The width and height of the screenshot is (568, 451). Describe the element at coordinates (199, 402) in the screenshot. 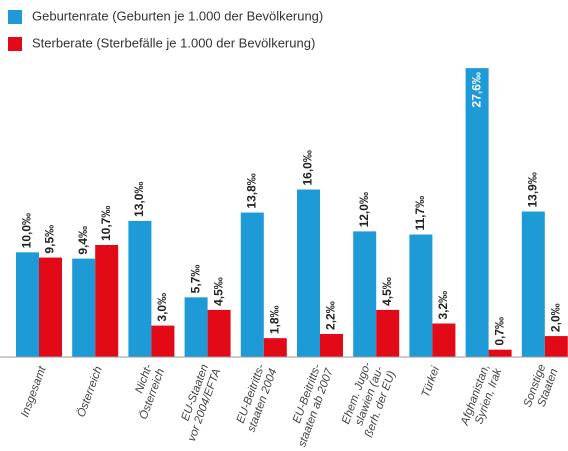

I see `x-tick-label: EU-Staatenvor 2004/EFTA` at that location.